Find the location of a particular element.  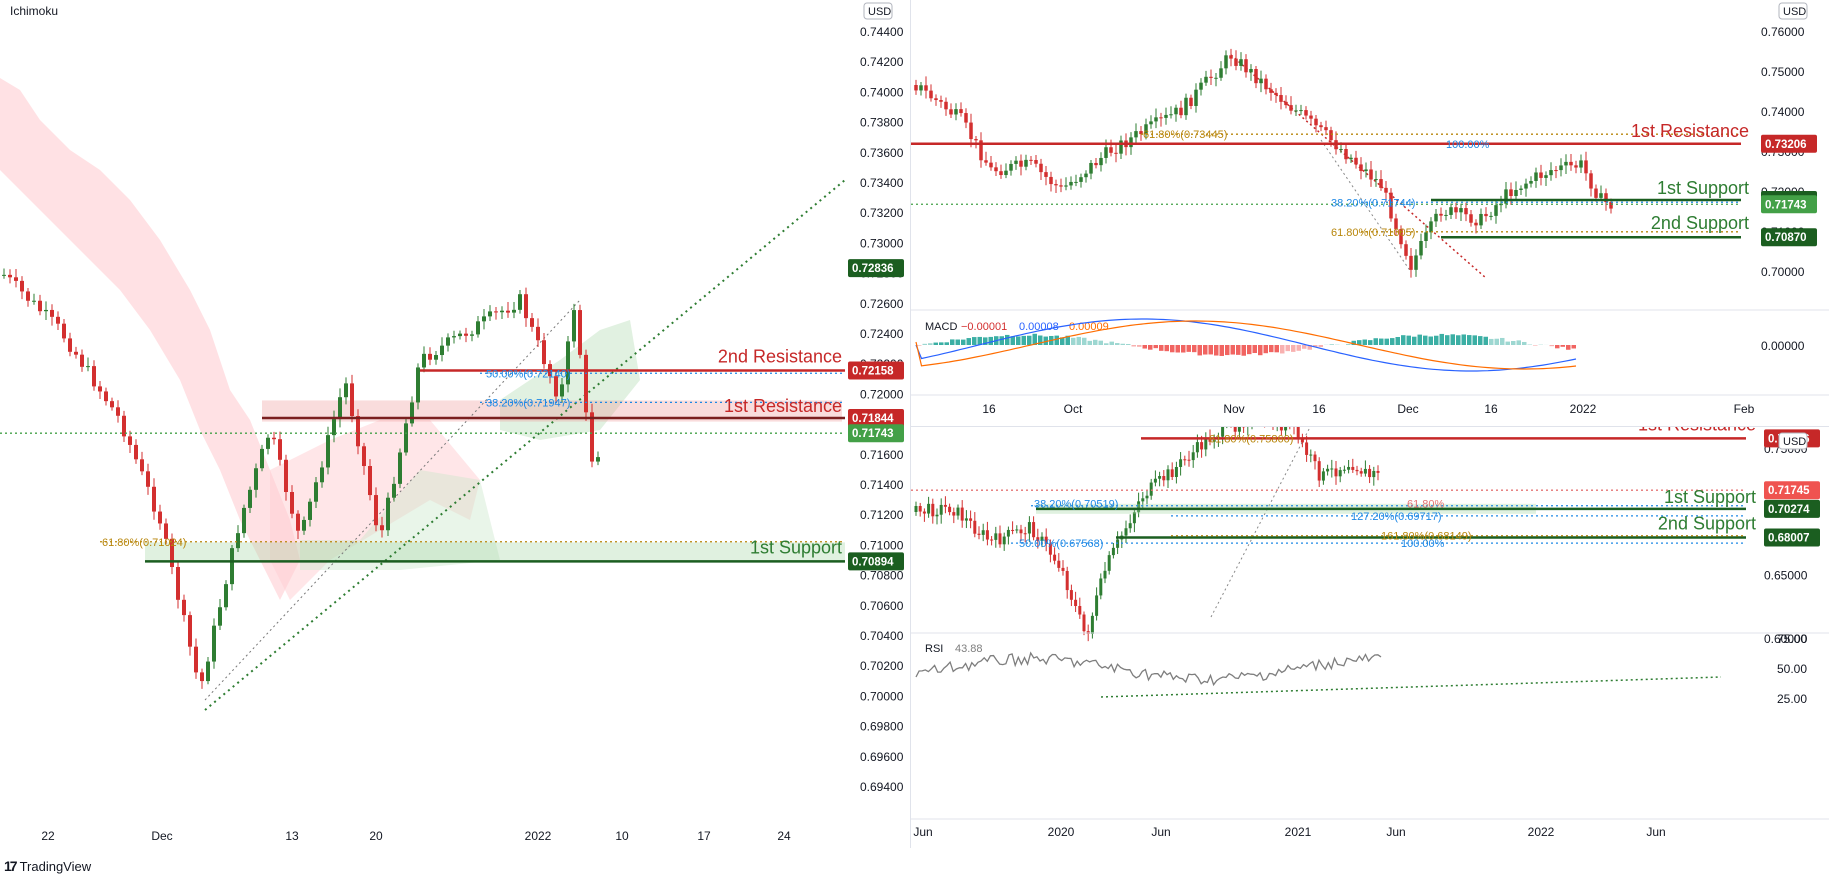

fib-label-50: 50.00%(0.67568) is located at coordinates (1061, 544).